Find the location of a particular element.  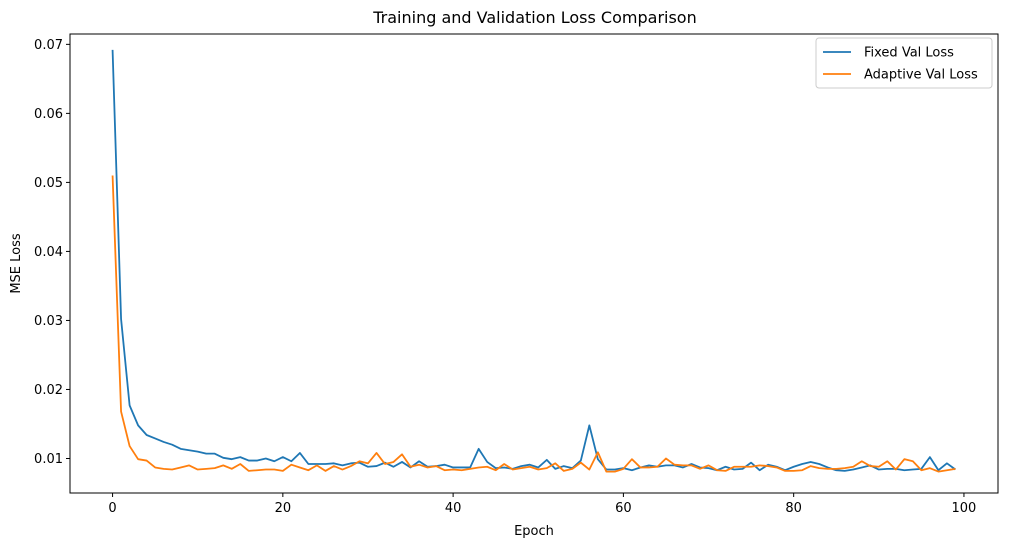

chart-title: Training and Validation Loss Comparison is located at coordinates (534, 17).